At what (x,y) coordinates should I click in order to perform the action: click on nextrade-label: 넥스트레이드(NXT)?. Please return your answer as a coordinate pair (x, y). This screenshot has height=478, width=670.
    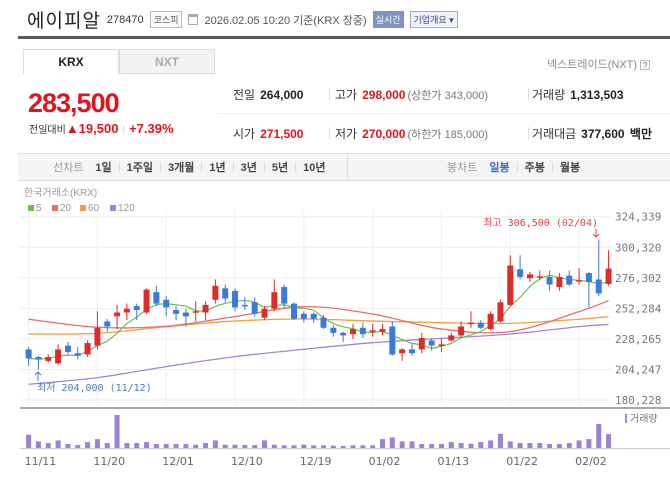
    Looking at the image, I should click on (599, 64).